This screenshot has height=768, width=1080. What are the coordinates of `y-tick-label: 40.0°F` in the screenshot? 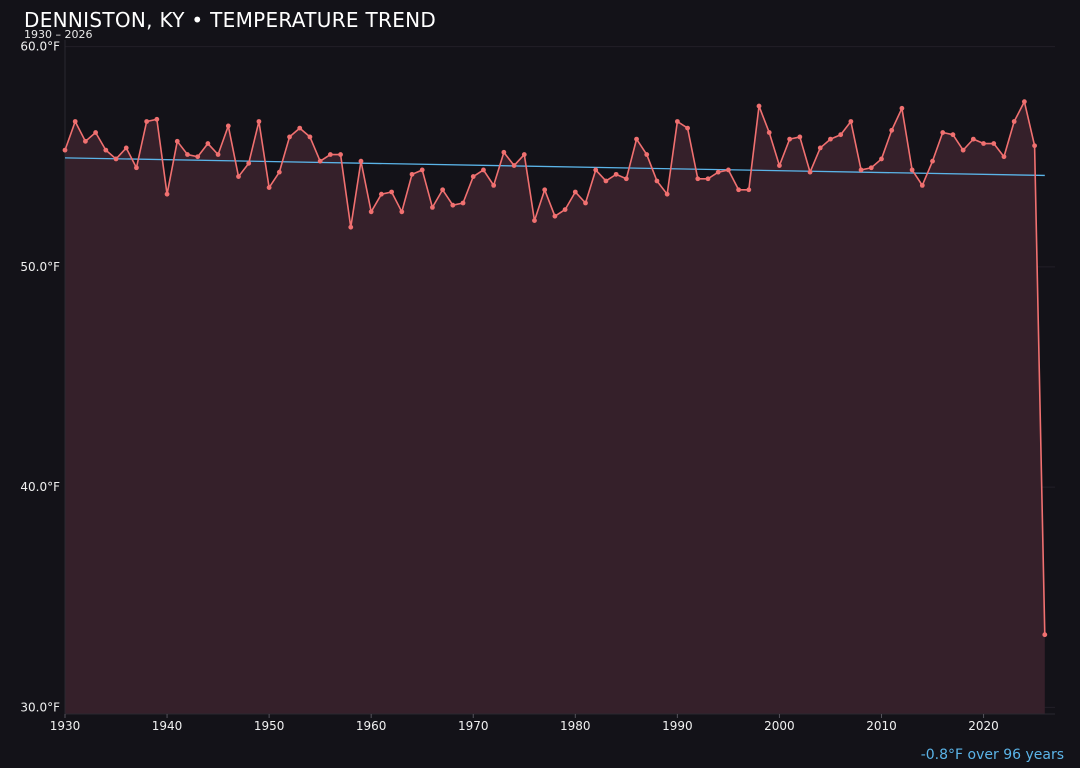 It's located at (40, 487).